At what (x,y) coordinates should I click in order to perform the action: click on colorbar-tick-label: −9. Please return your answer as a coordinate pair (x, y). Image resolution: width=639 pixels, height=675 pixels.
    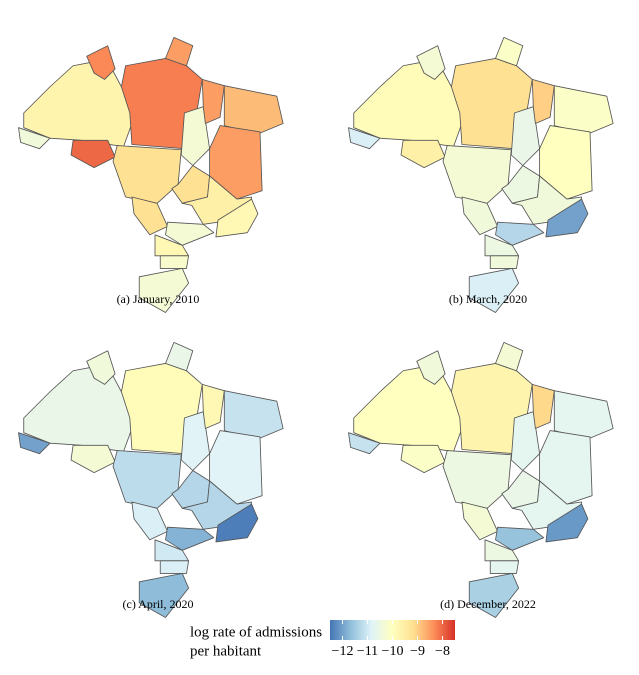
    Looking at the image, I should click on (417, 651).